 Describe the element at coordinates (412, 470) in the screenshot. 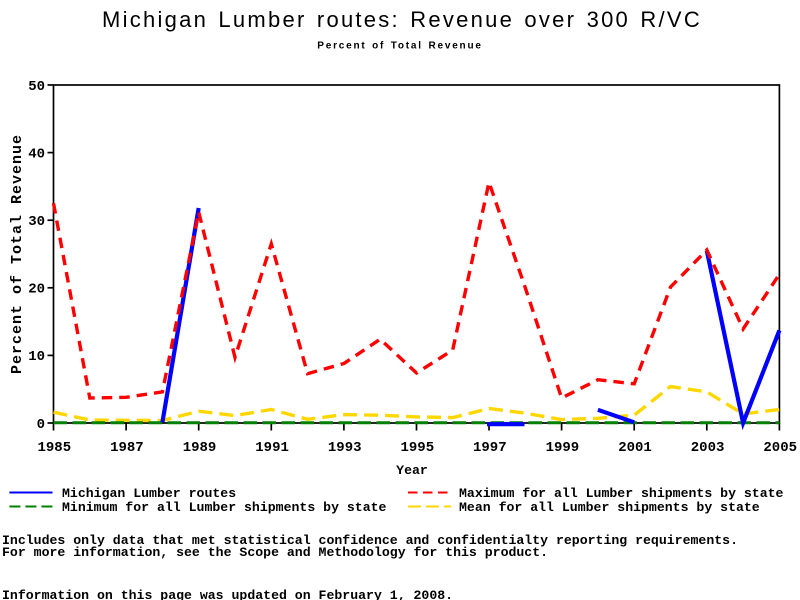

I see `svg-text: Year` at that location.